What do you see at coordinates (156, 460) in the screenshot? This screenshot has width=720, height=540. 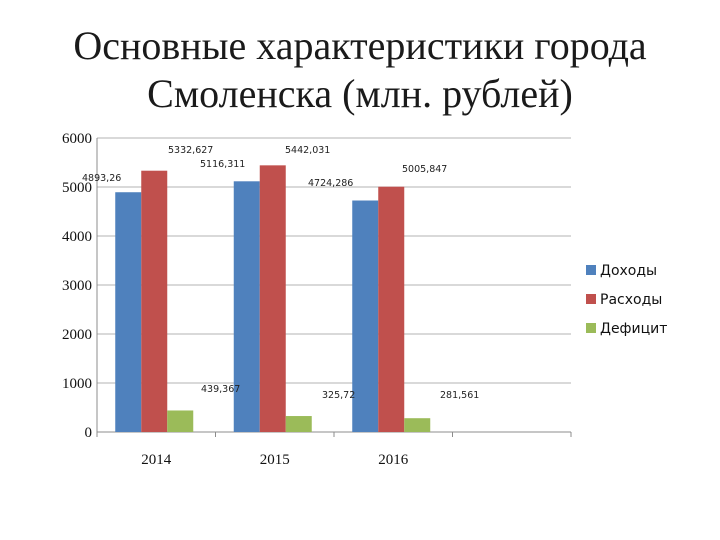 I see `x-category-label: 2014` at bounding box center [156, 460].